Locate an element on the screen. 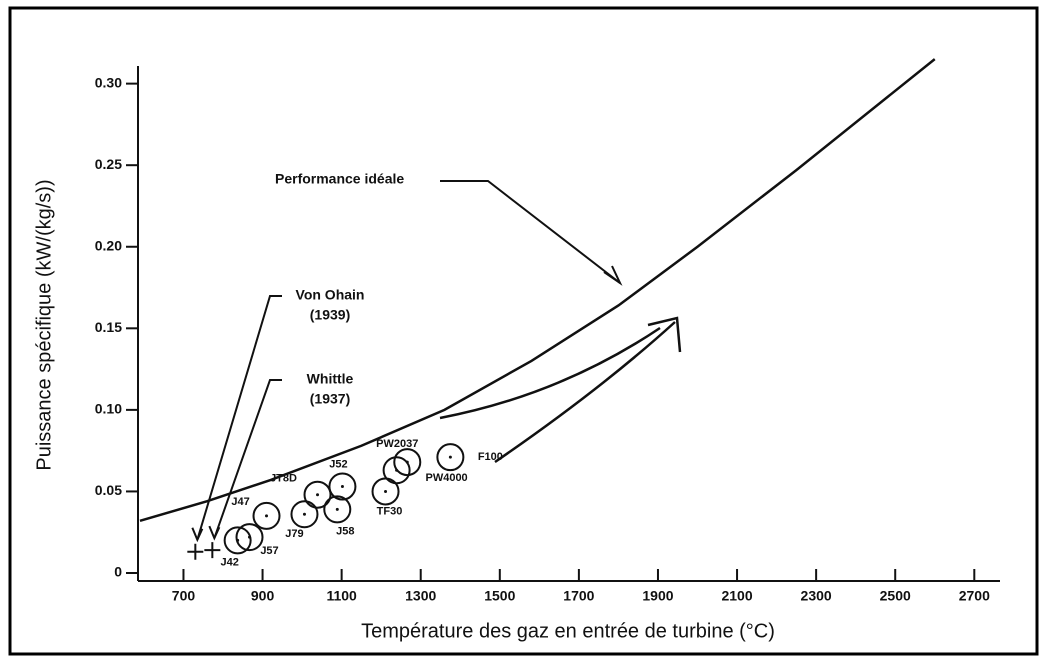  engine-label: J79 is located at coordinates (294, 534).